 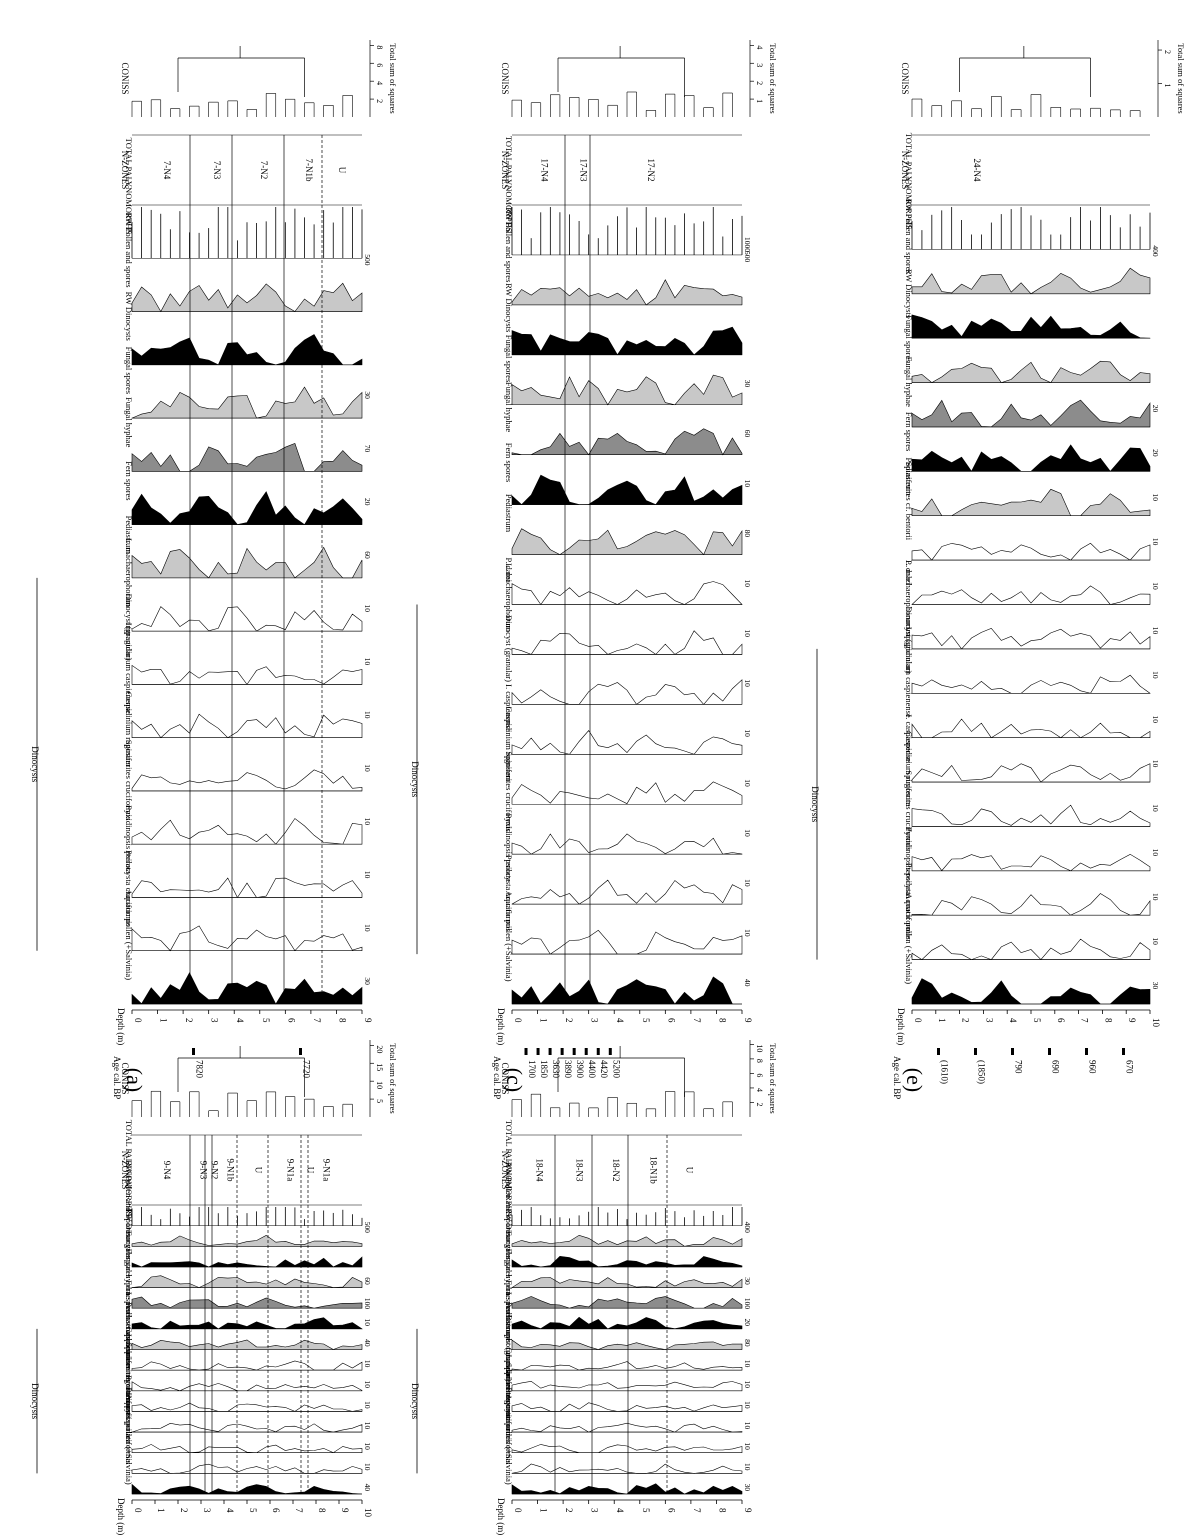 I want to click on age-label: 690, so click(x=1056, y=1067).